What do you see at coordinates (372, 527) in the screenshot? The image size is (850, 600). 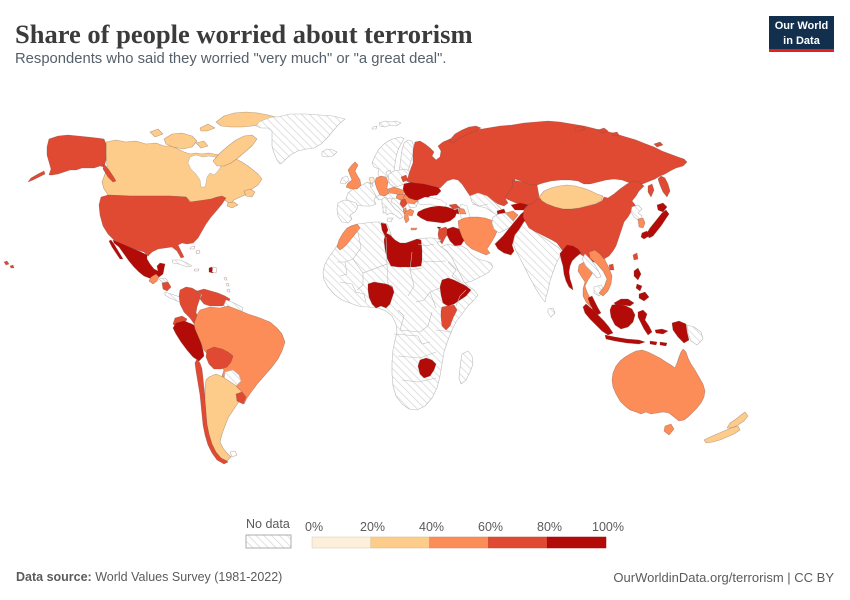 I see `svg-text: 20%` at bounding box center [372, 527].